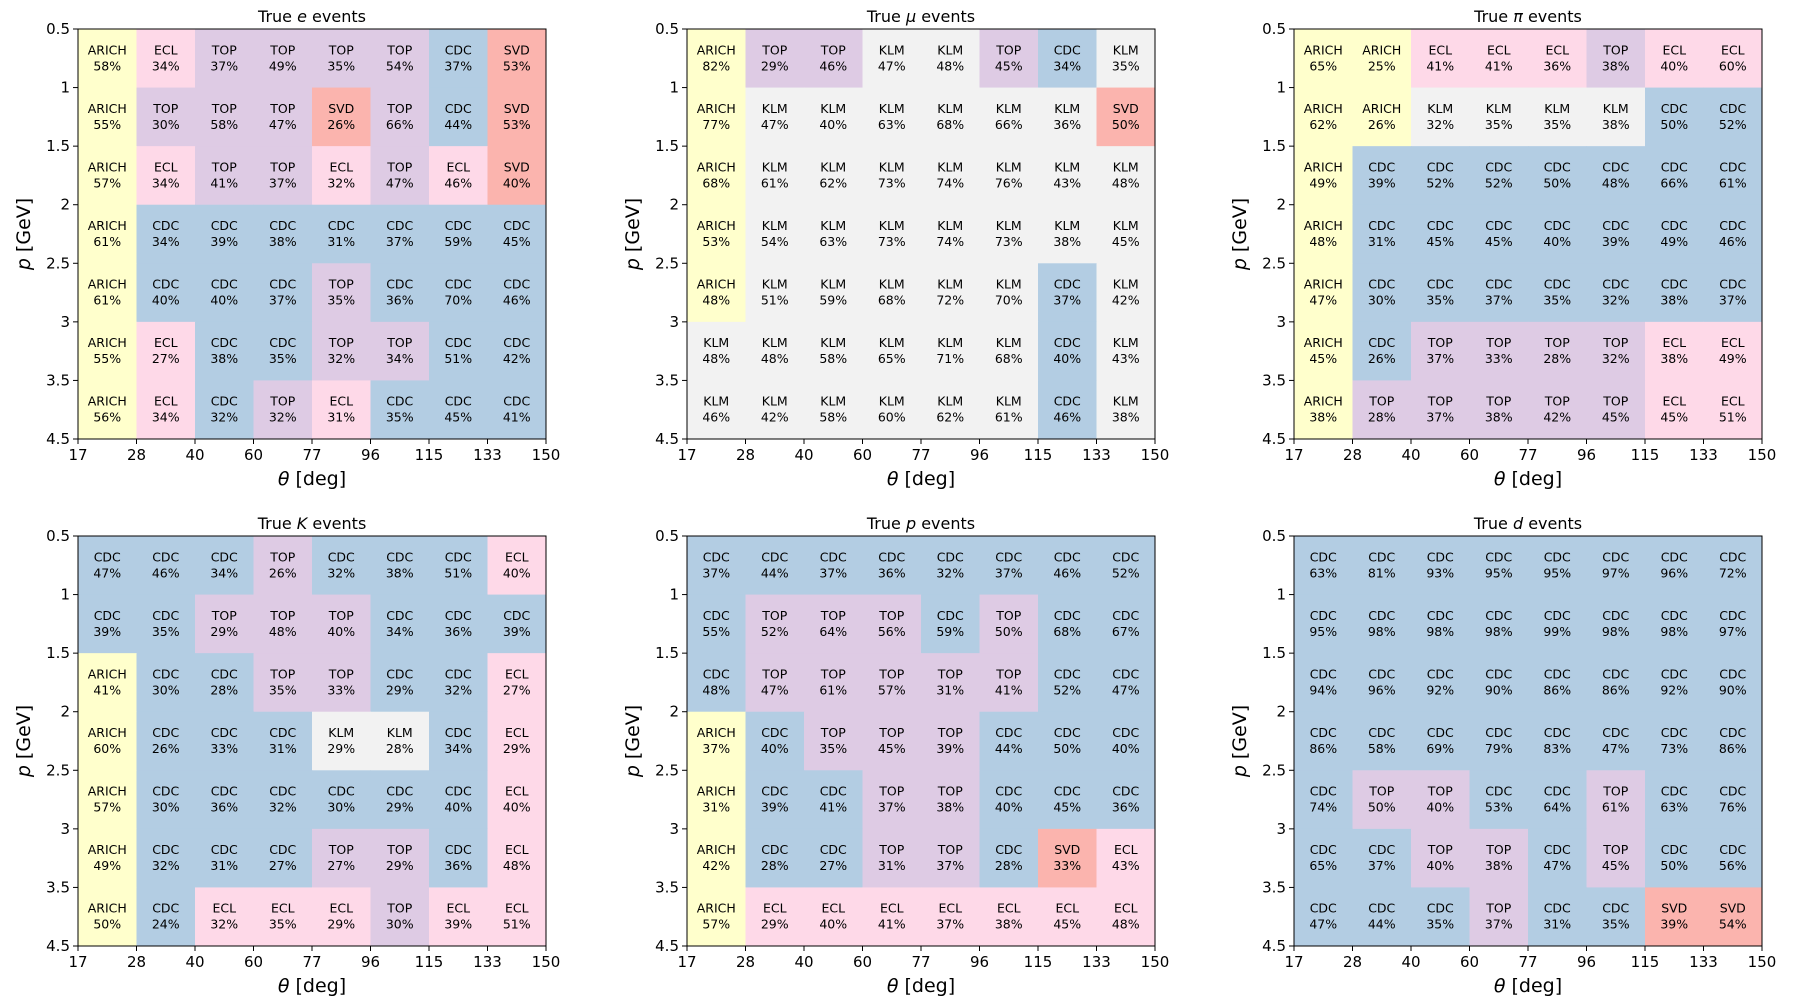 This screenshot has width=1800, height=1000. I want to click on cell-label: TOP 50%, so click(1009, 623).